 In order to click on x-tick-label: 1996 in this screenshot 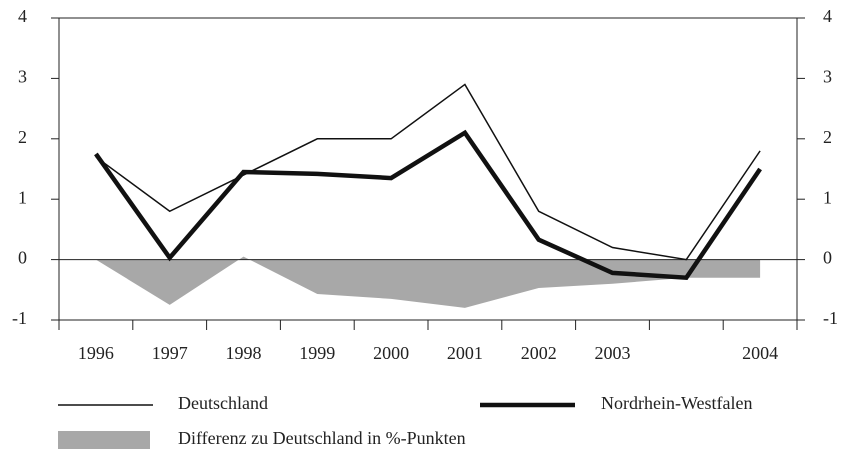, I will do `click(96, 353)`.